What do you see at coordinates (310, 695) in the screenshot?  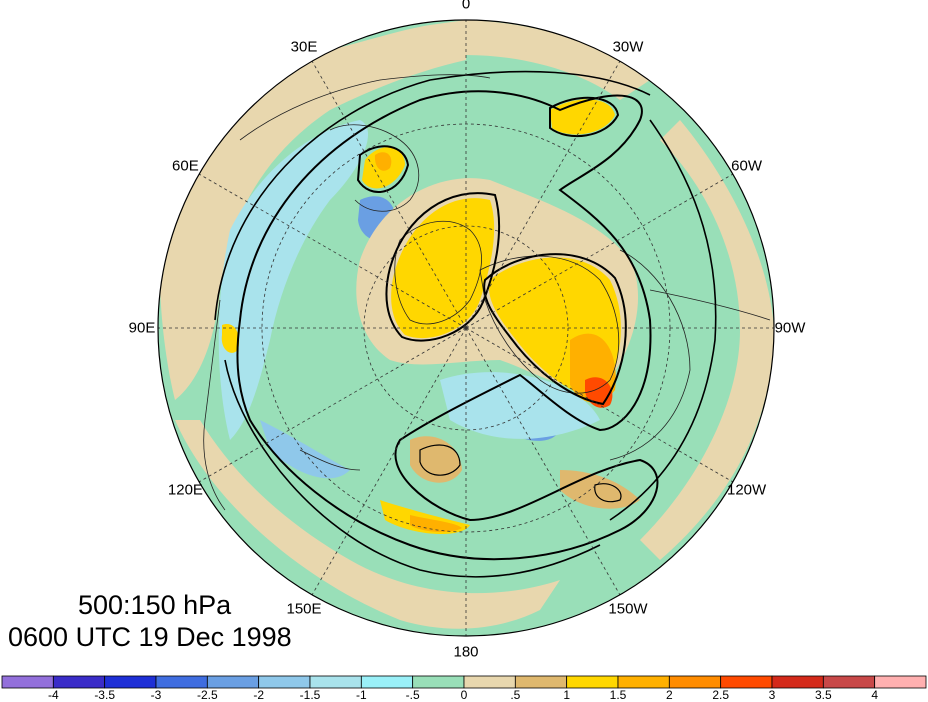 I see `colorbar-tick-label: -1.5` at bounding box center [310, 695].